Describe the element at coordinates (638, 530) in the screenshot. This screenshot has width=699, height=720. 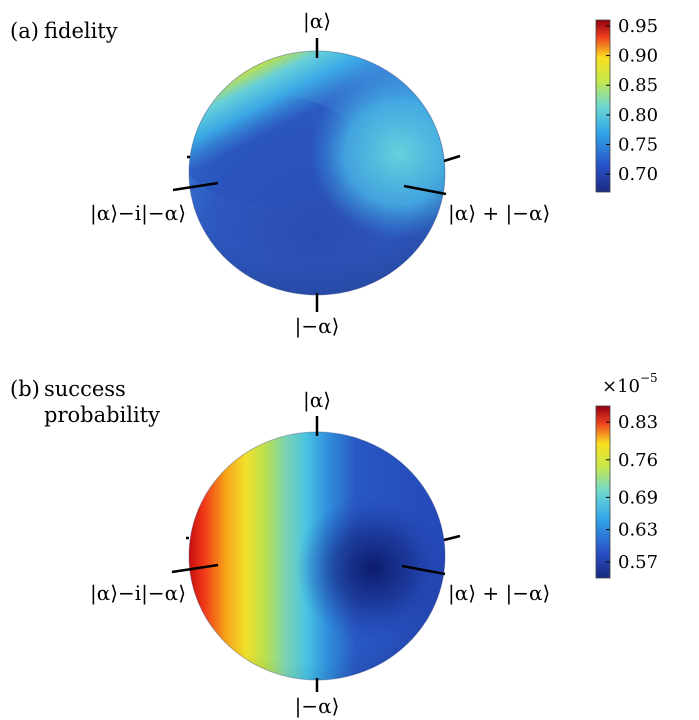
I see `panel-b-colorbar-tick-label-3: 0.63` at that location.